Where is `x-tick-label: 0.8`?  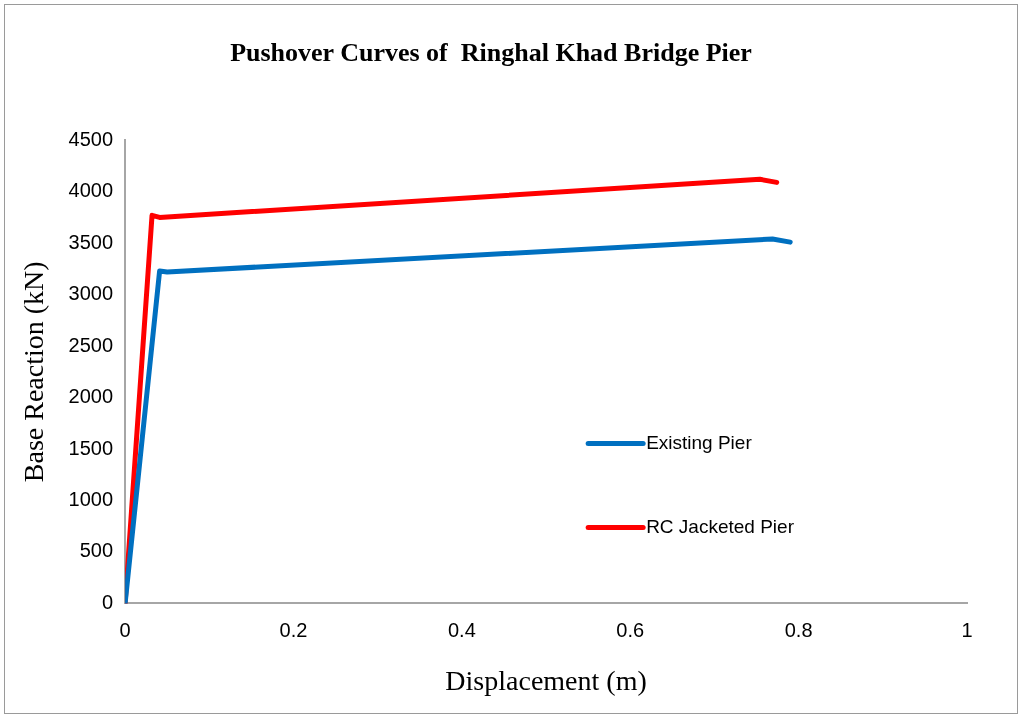
x-tick-label: 0.8 is located at coordinates (798, 629).